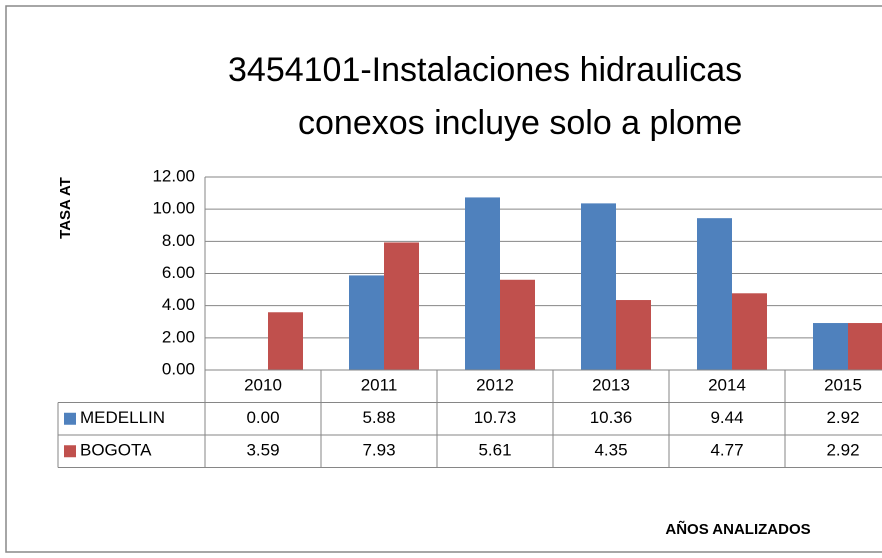 Image resolution: width=882 pixels, height=558 pixels. What do you see at coordinates (727, 385) in the screenshot?
I see `x-tick-label: 2014` at bounding box center [727, 385].